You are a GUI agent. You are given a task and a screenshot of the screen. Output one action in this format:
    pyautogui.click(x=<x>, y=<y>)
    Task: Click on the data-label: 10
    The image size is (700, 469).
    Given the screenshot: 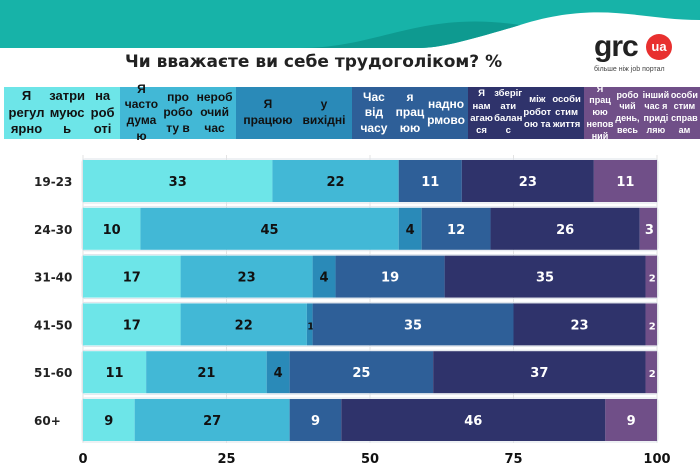 What is the action you would take?
    pyautogui.click(x=112, y=230)
    